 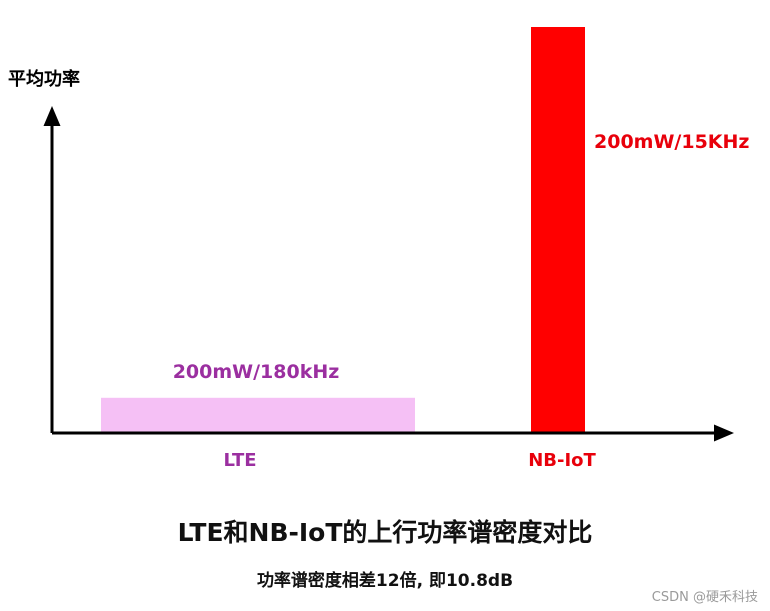 What do you see at coordinates (385, 532) in the screenshot?
I see `chart-title: LTE和NB-IoT的上行功率谱密度对比` at bounding box center [385, 532].